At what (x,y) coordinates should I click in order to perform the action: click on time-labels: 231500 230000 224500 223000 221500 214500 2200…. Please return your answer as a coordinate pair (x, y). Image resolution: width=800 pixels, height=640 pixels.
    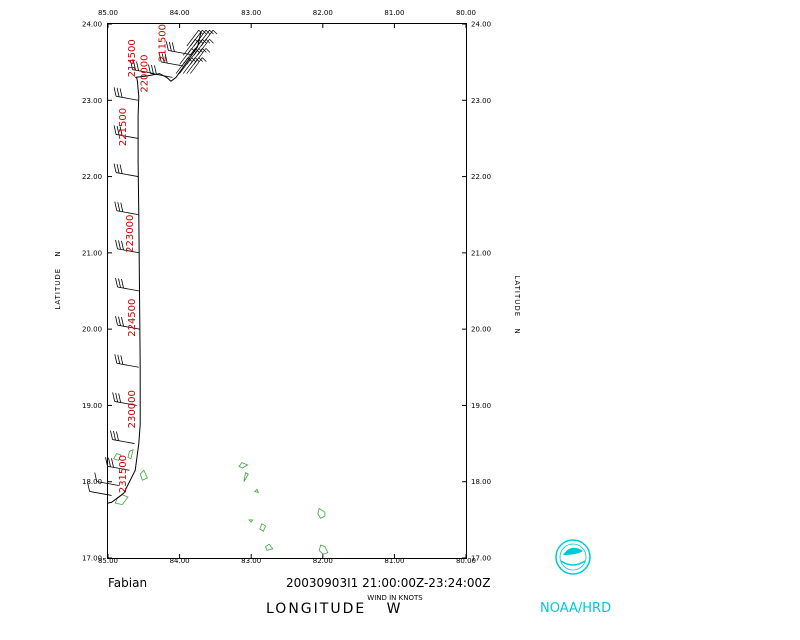
    Looking at the image, I should click on (143, 258).